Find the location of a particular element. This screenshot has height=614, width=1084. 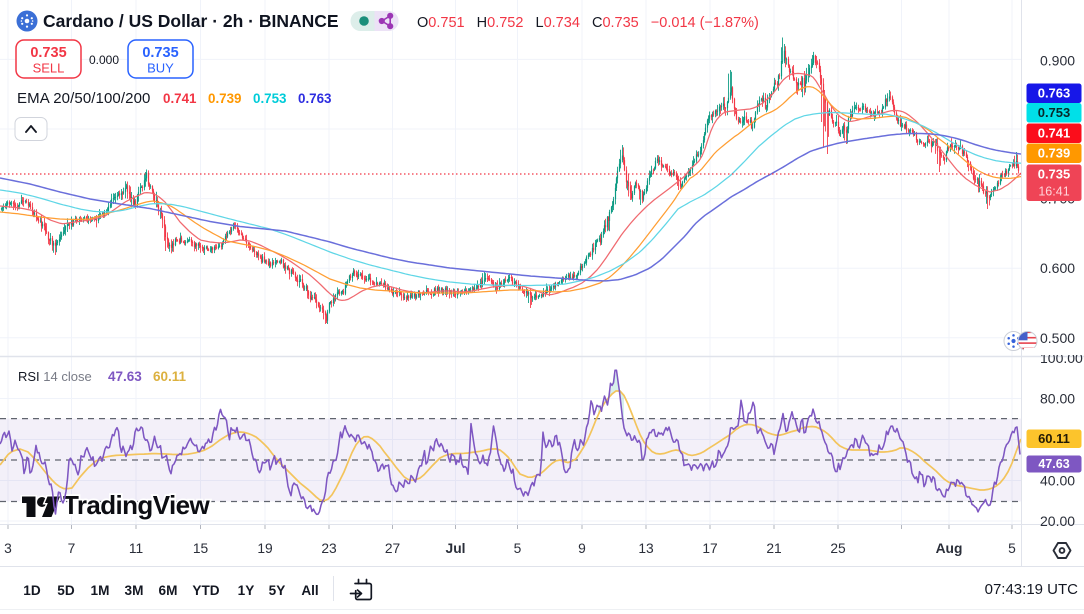

svg-text: All is located at coordinates (309, 590).